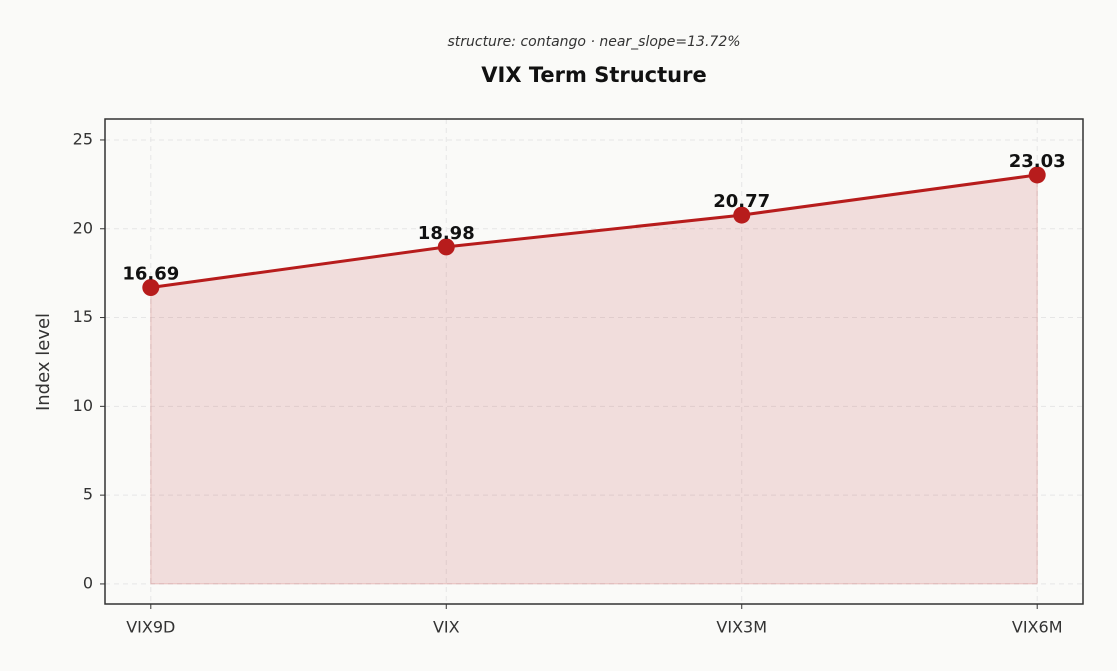 This screenshot has width=1117, height=671. I want to click on y-tick-label: 20, so click(83, 227).